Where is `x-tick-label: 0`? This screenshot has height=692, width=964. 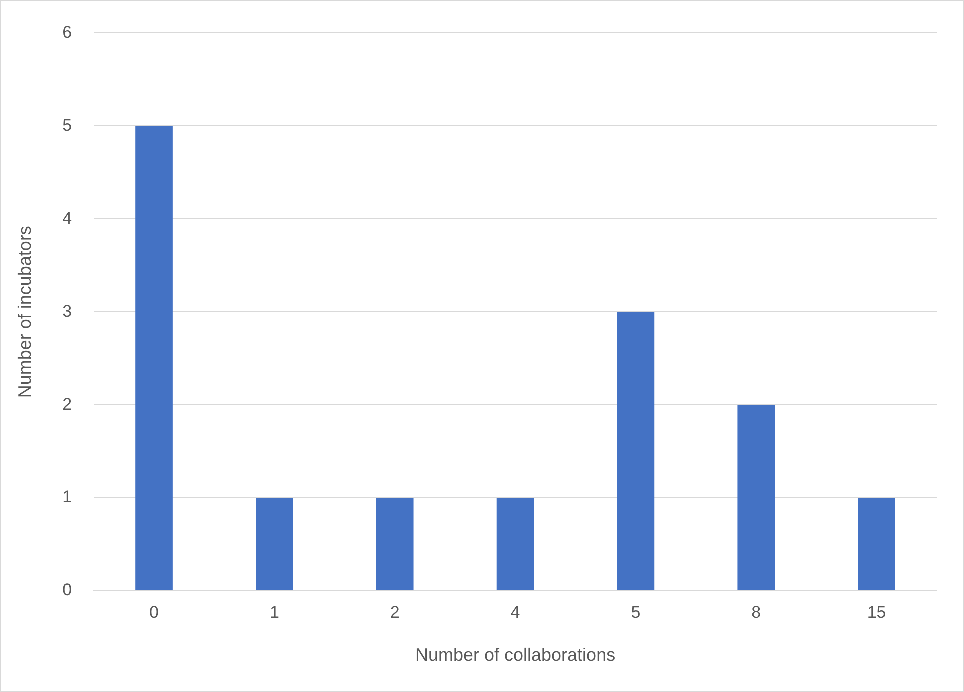 x-tick-label: 0 is located at coordinates (154, 612).